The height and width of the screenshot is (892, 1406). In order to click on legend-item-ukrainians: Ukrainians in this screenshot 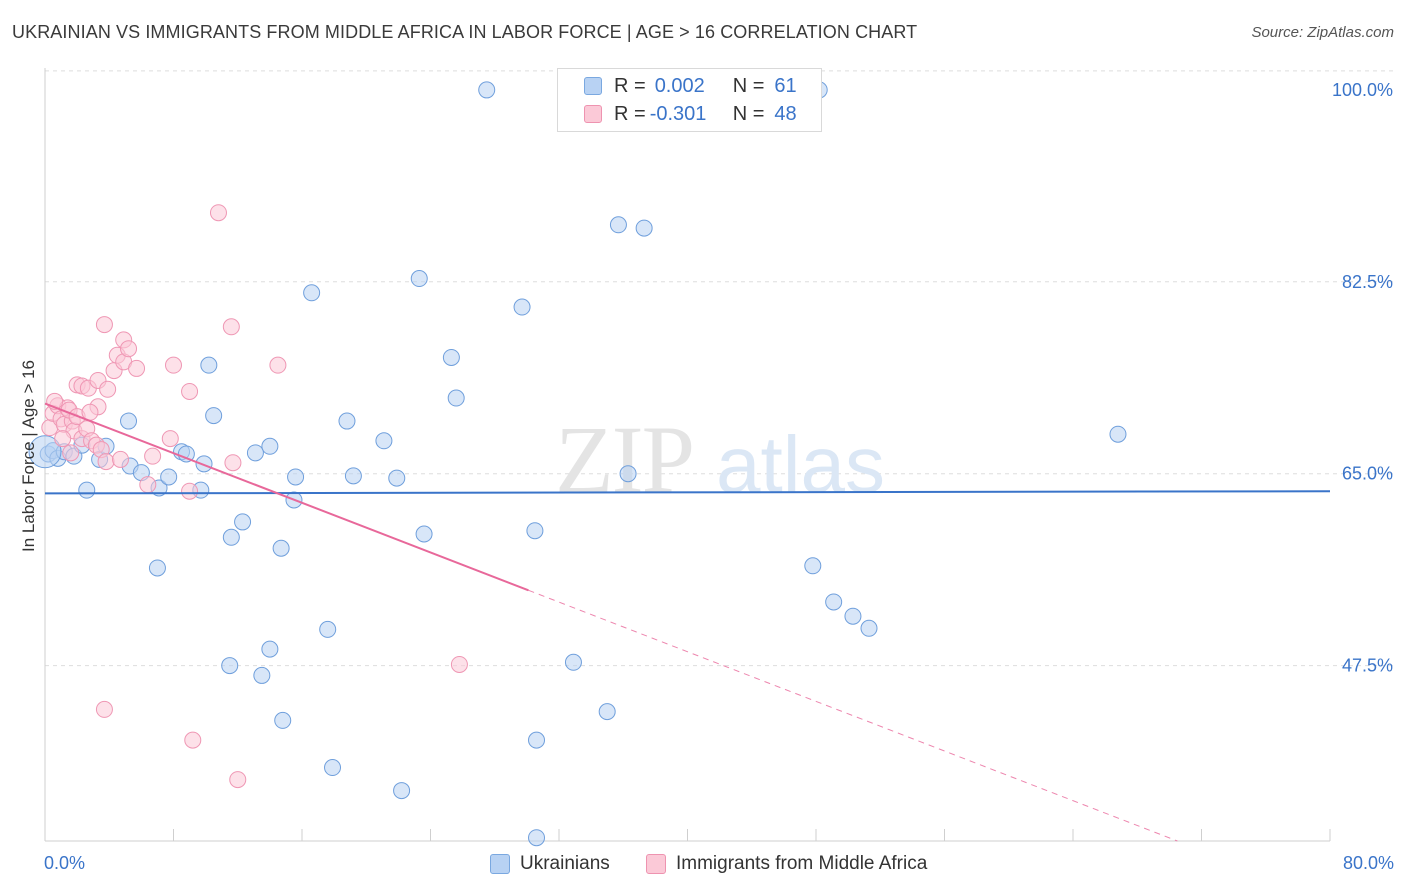, I will do `click(550, 864)`.